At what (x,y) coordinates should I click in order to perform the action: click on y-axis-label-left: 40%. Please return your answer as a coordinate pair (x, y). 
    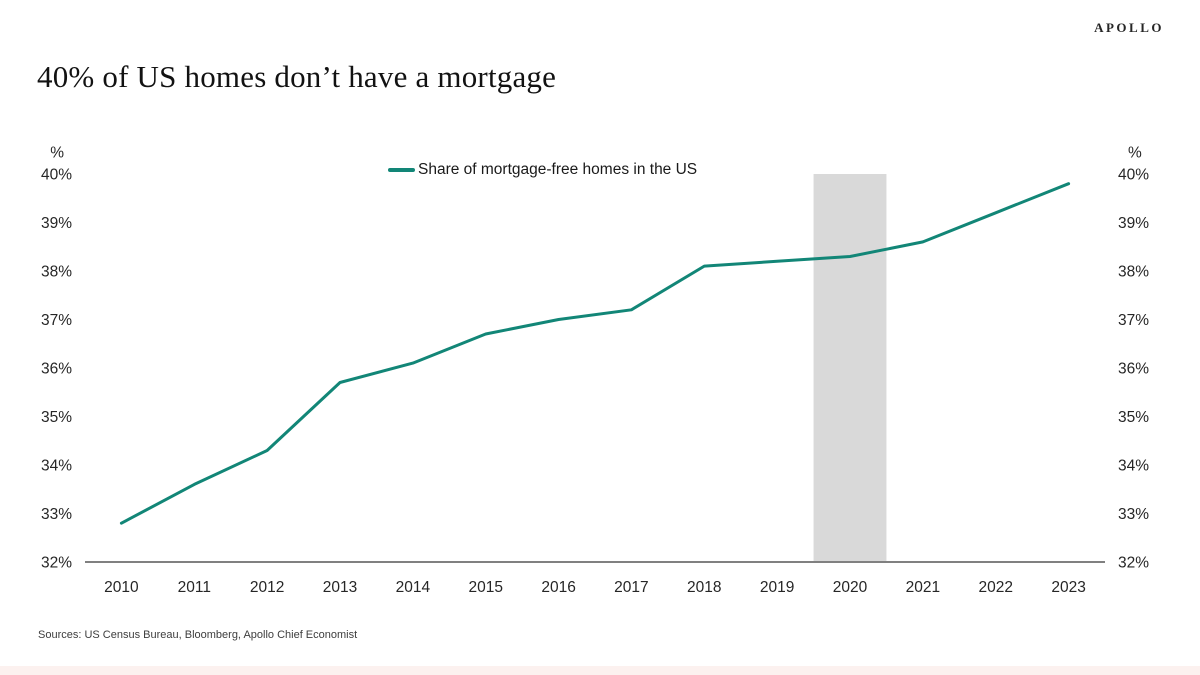
    Looking at the image, I should click on (56, 175).